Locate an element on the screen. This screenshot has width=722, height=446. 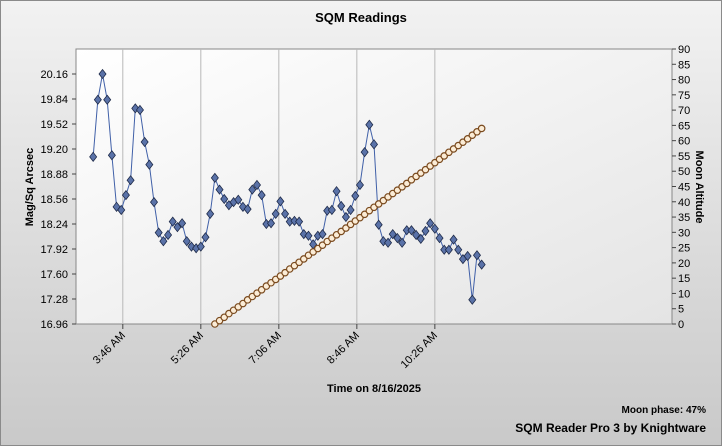
y2-tick-label: 40 is located at coordinates (684, 203).